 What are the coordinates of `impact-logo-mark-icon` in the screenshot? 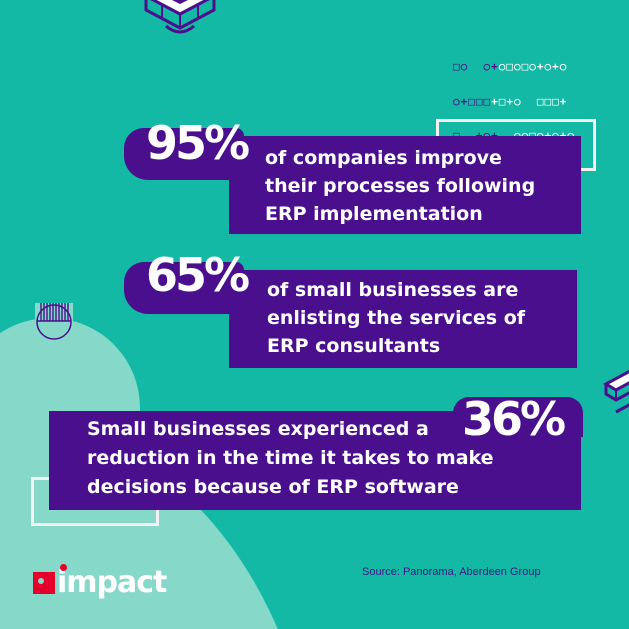 It's located at (44, 583).